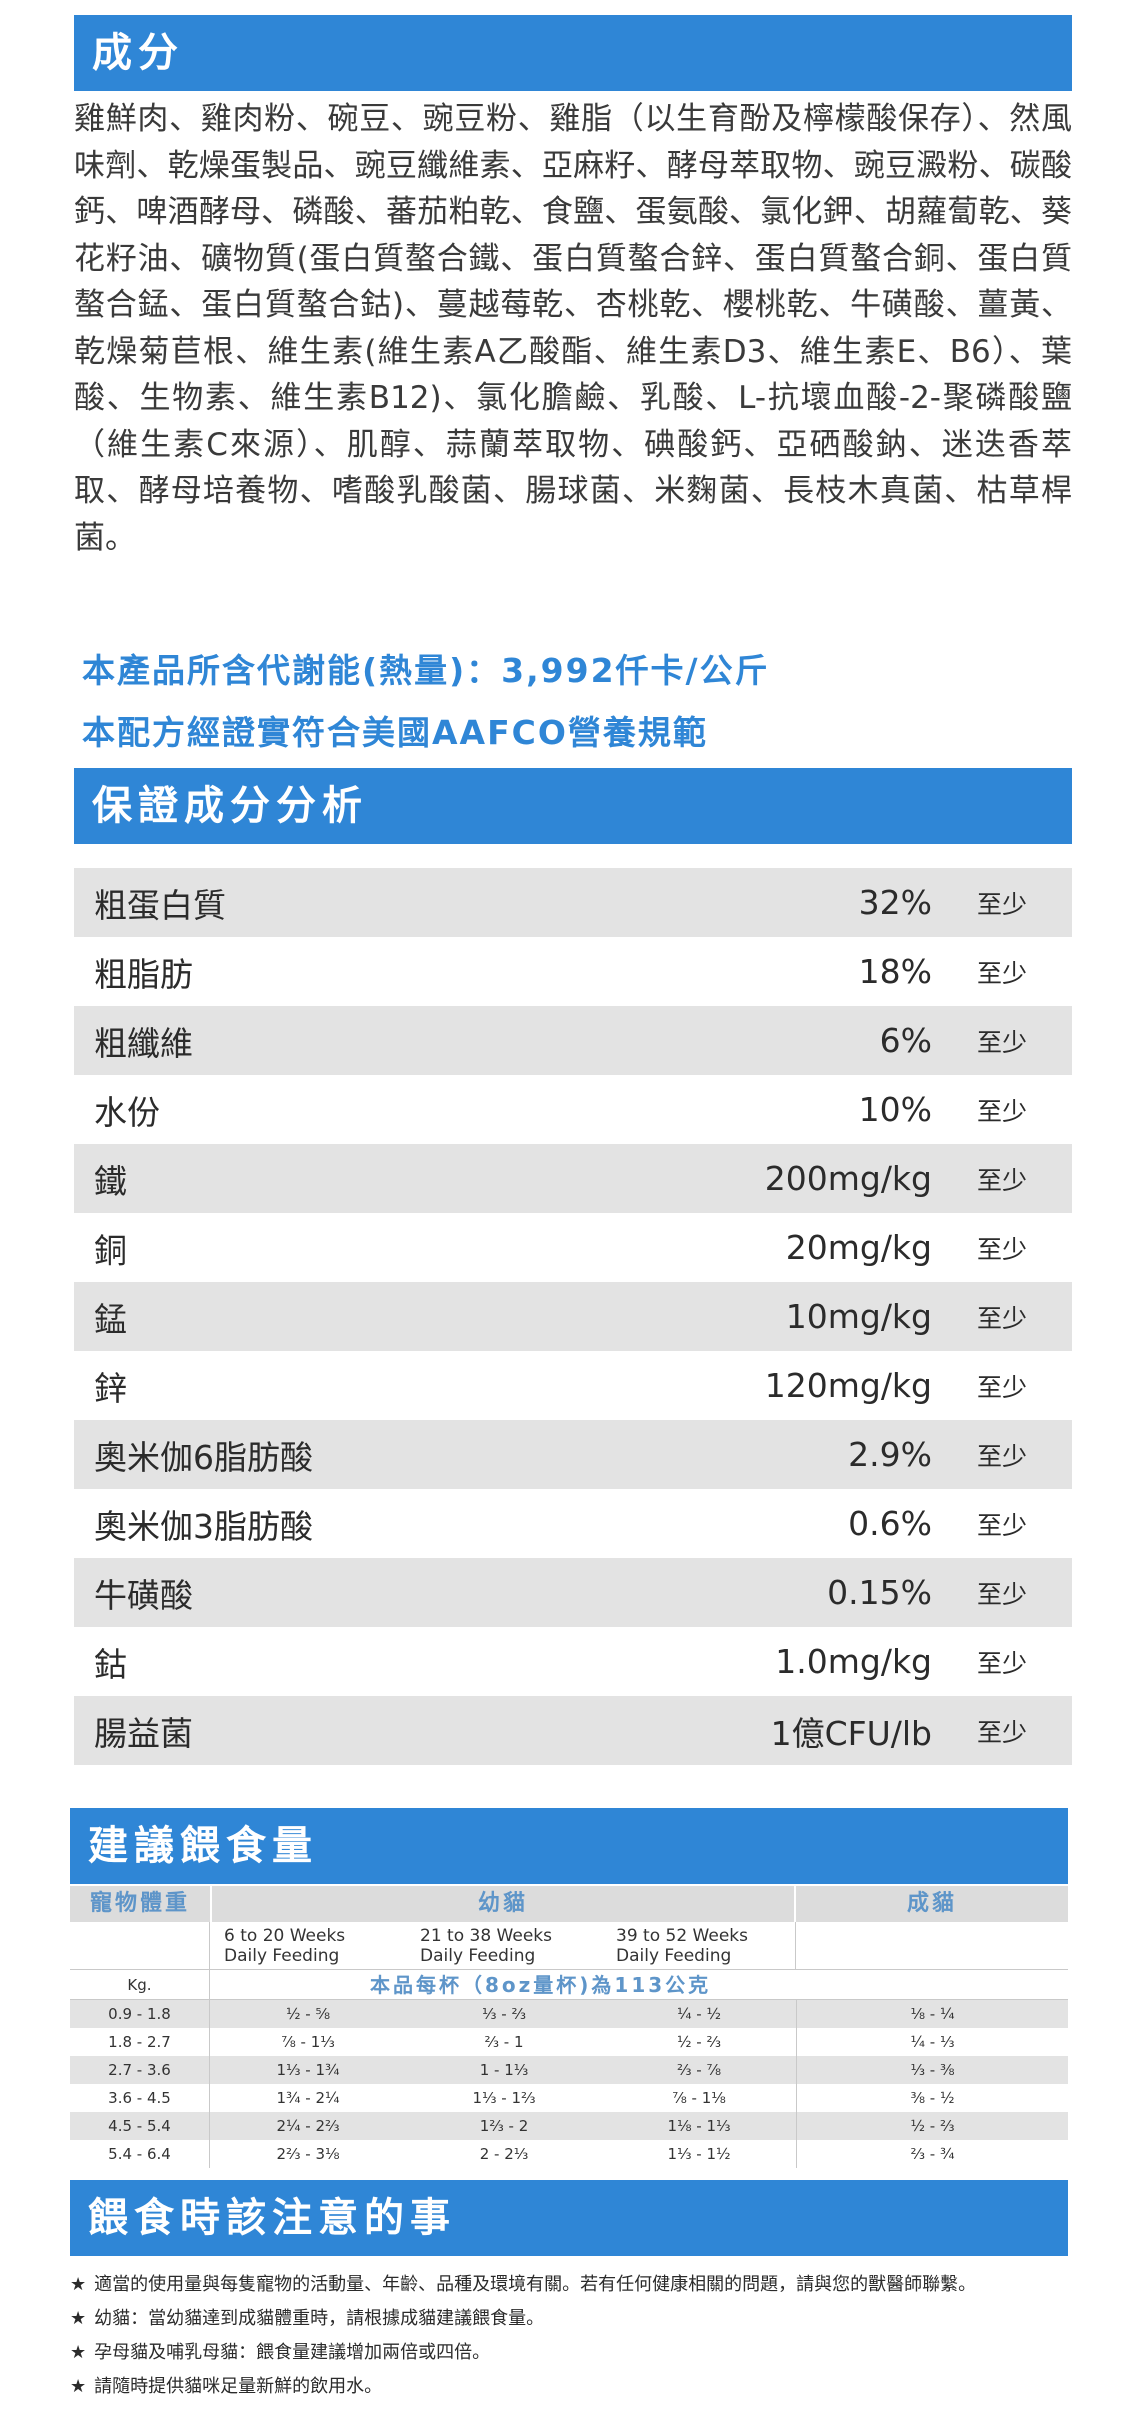 This screenshot has height=2434, width=1141. I want to click on note-text: 孕母貓及哺乳母貓：餵食量建議增加兩倍或四倍。, so click(292, 2352).